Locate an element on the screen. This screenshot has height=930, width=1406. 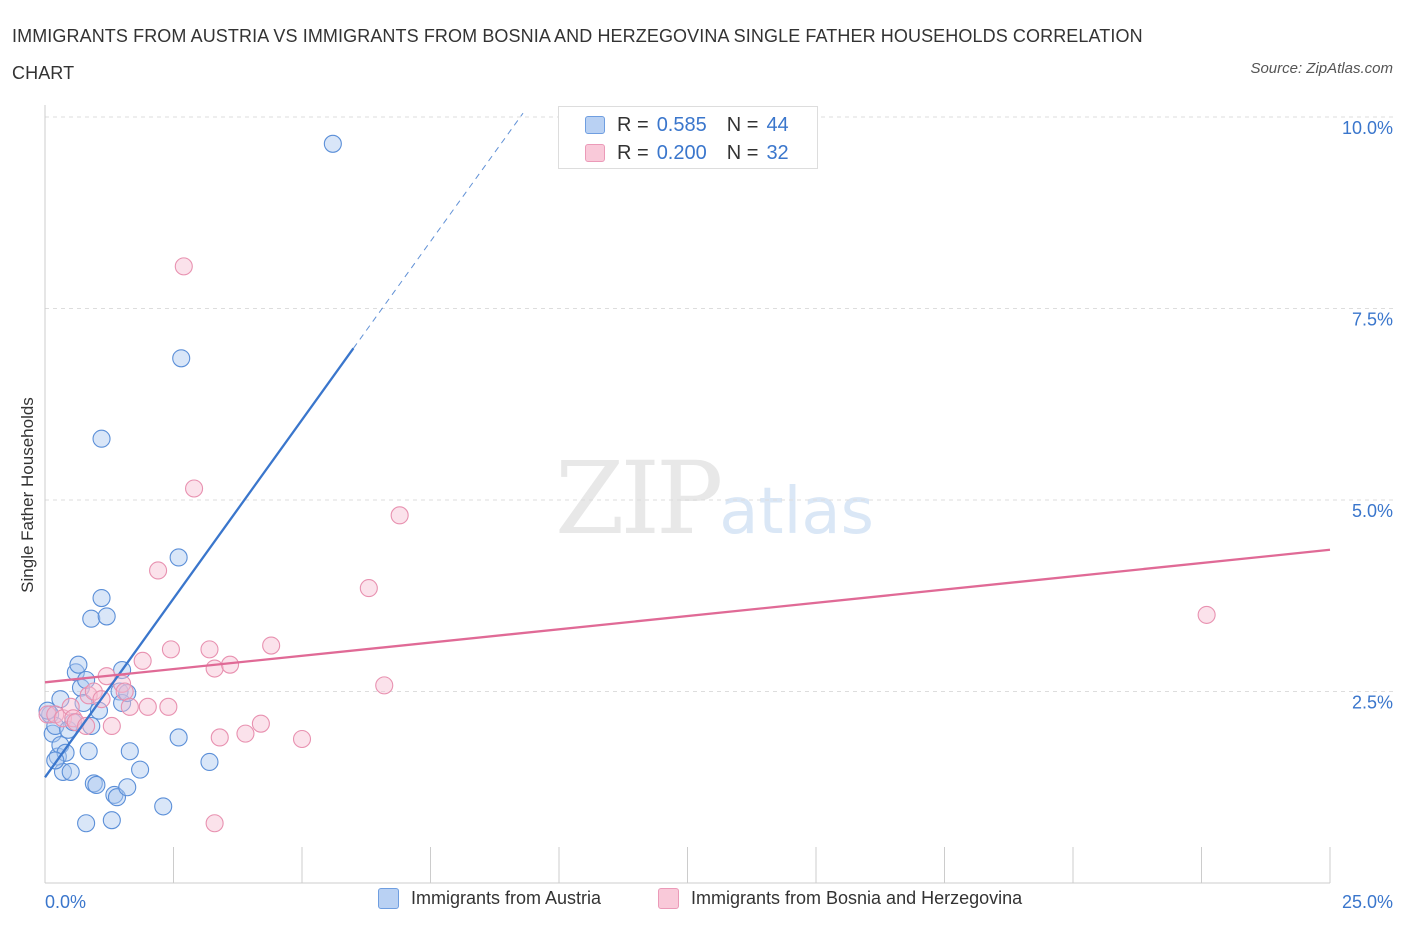
series-name-bosnia: Immigrants from Bosnia and Herzegovina is located at coordinates (857, 898).